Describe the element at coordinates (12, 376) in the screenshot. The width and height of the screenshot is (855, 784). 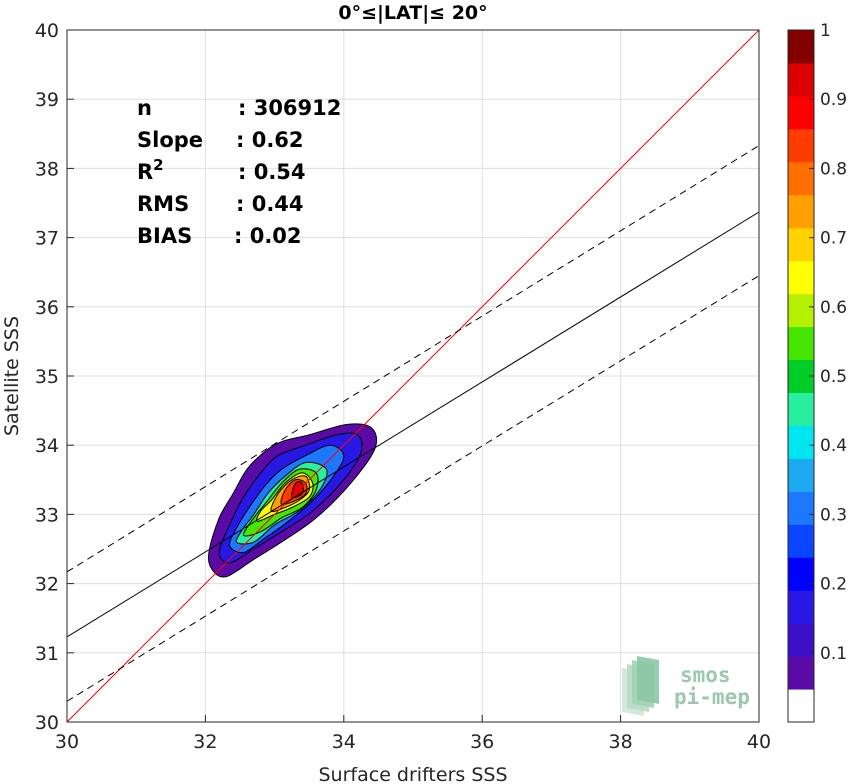
I see `y-axis-label: Satellite SSS` at that location.